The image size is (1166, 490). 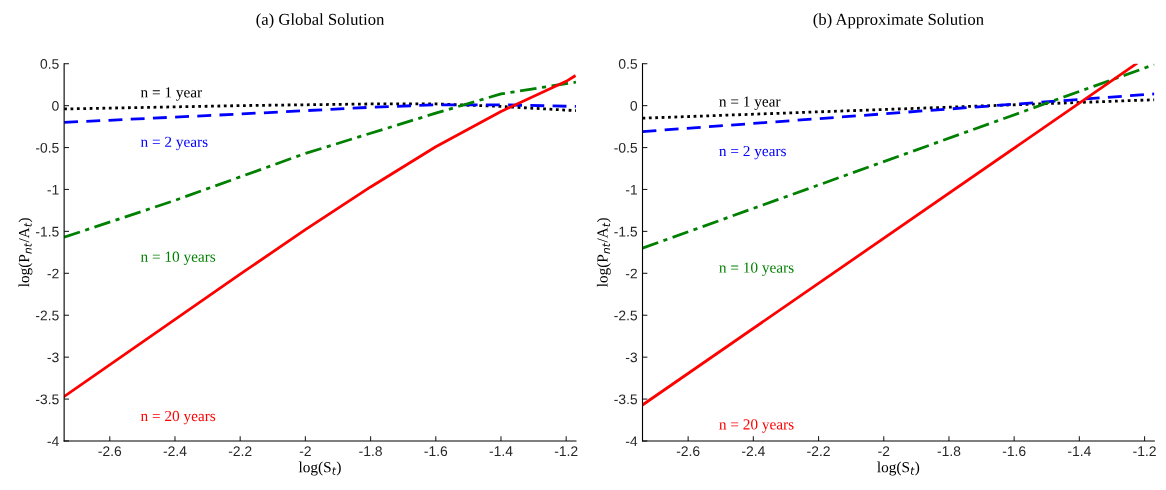 I want to click on chart-title: (a) Global Solution, so click(x=320, y=21).